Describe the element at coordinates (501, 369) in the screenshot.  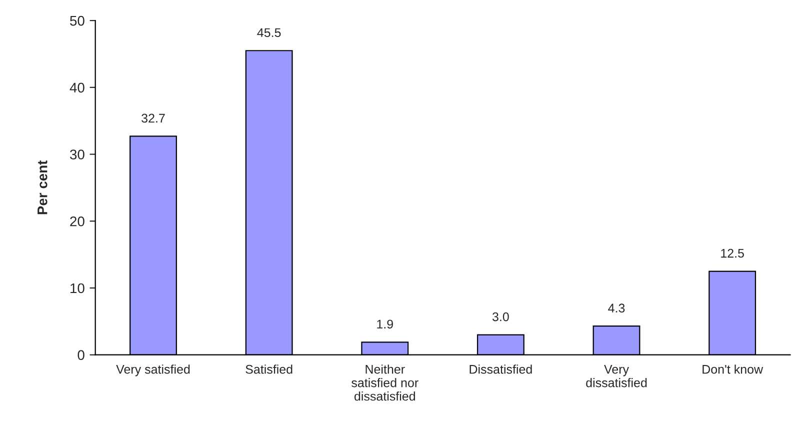
I see `x-tick-label: Dissatisfied` at that location.